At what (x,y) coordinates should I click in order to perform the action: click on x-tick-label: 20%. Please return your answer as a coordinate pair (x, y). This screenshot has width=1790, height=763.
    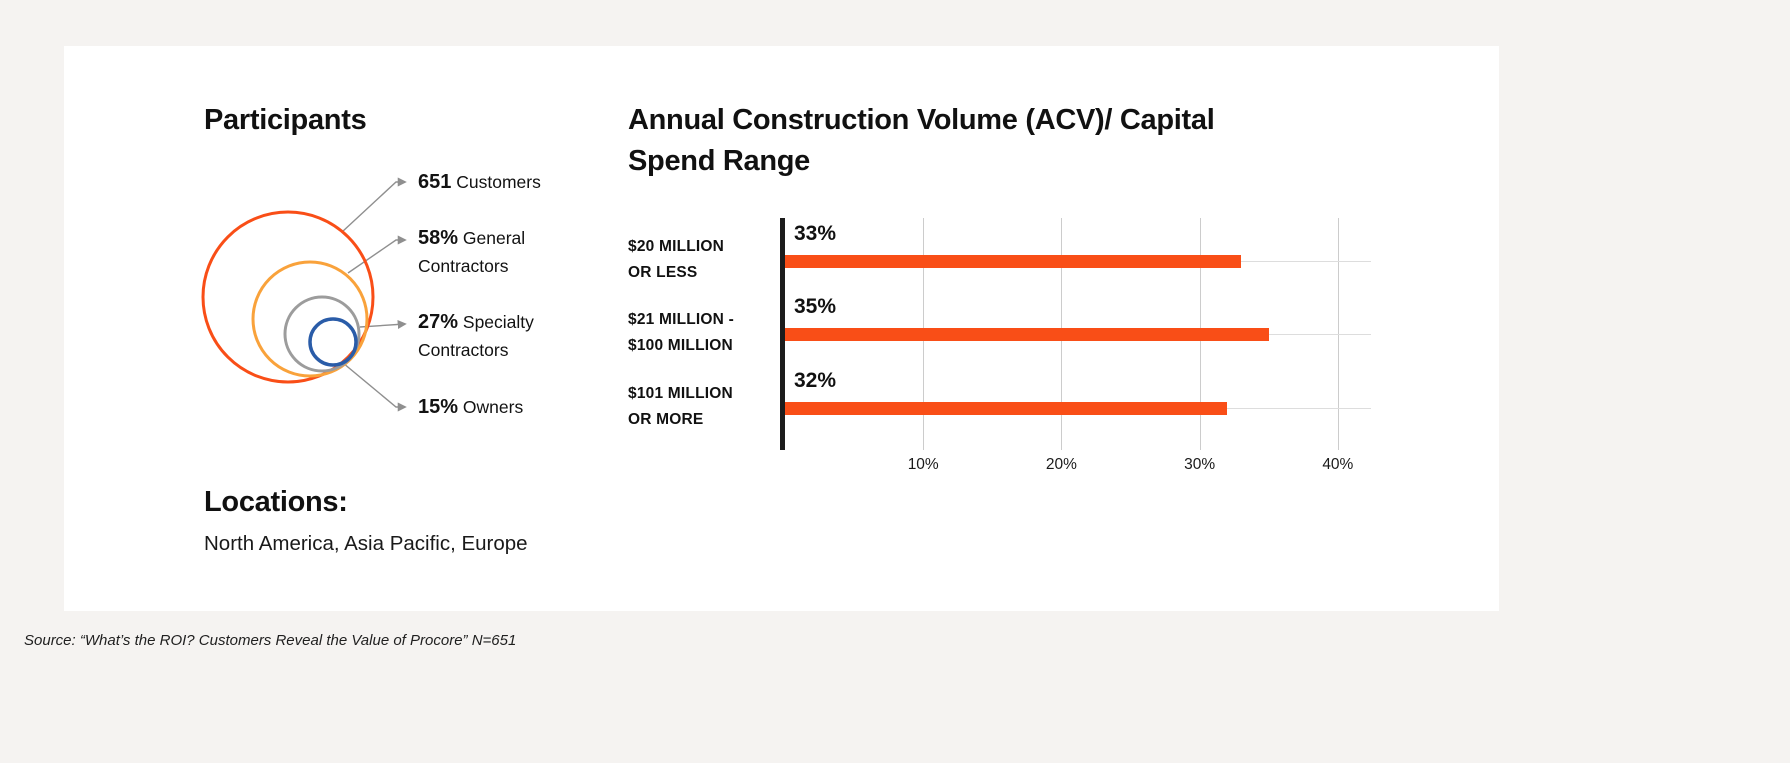
    Looking at the image, I should click on (1061, 464).